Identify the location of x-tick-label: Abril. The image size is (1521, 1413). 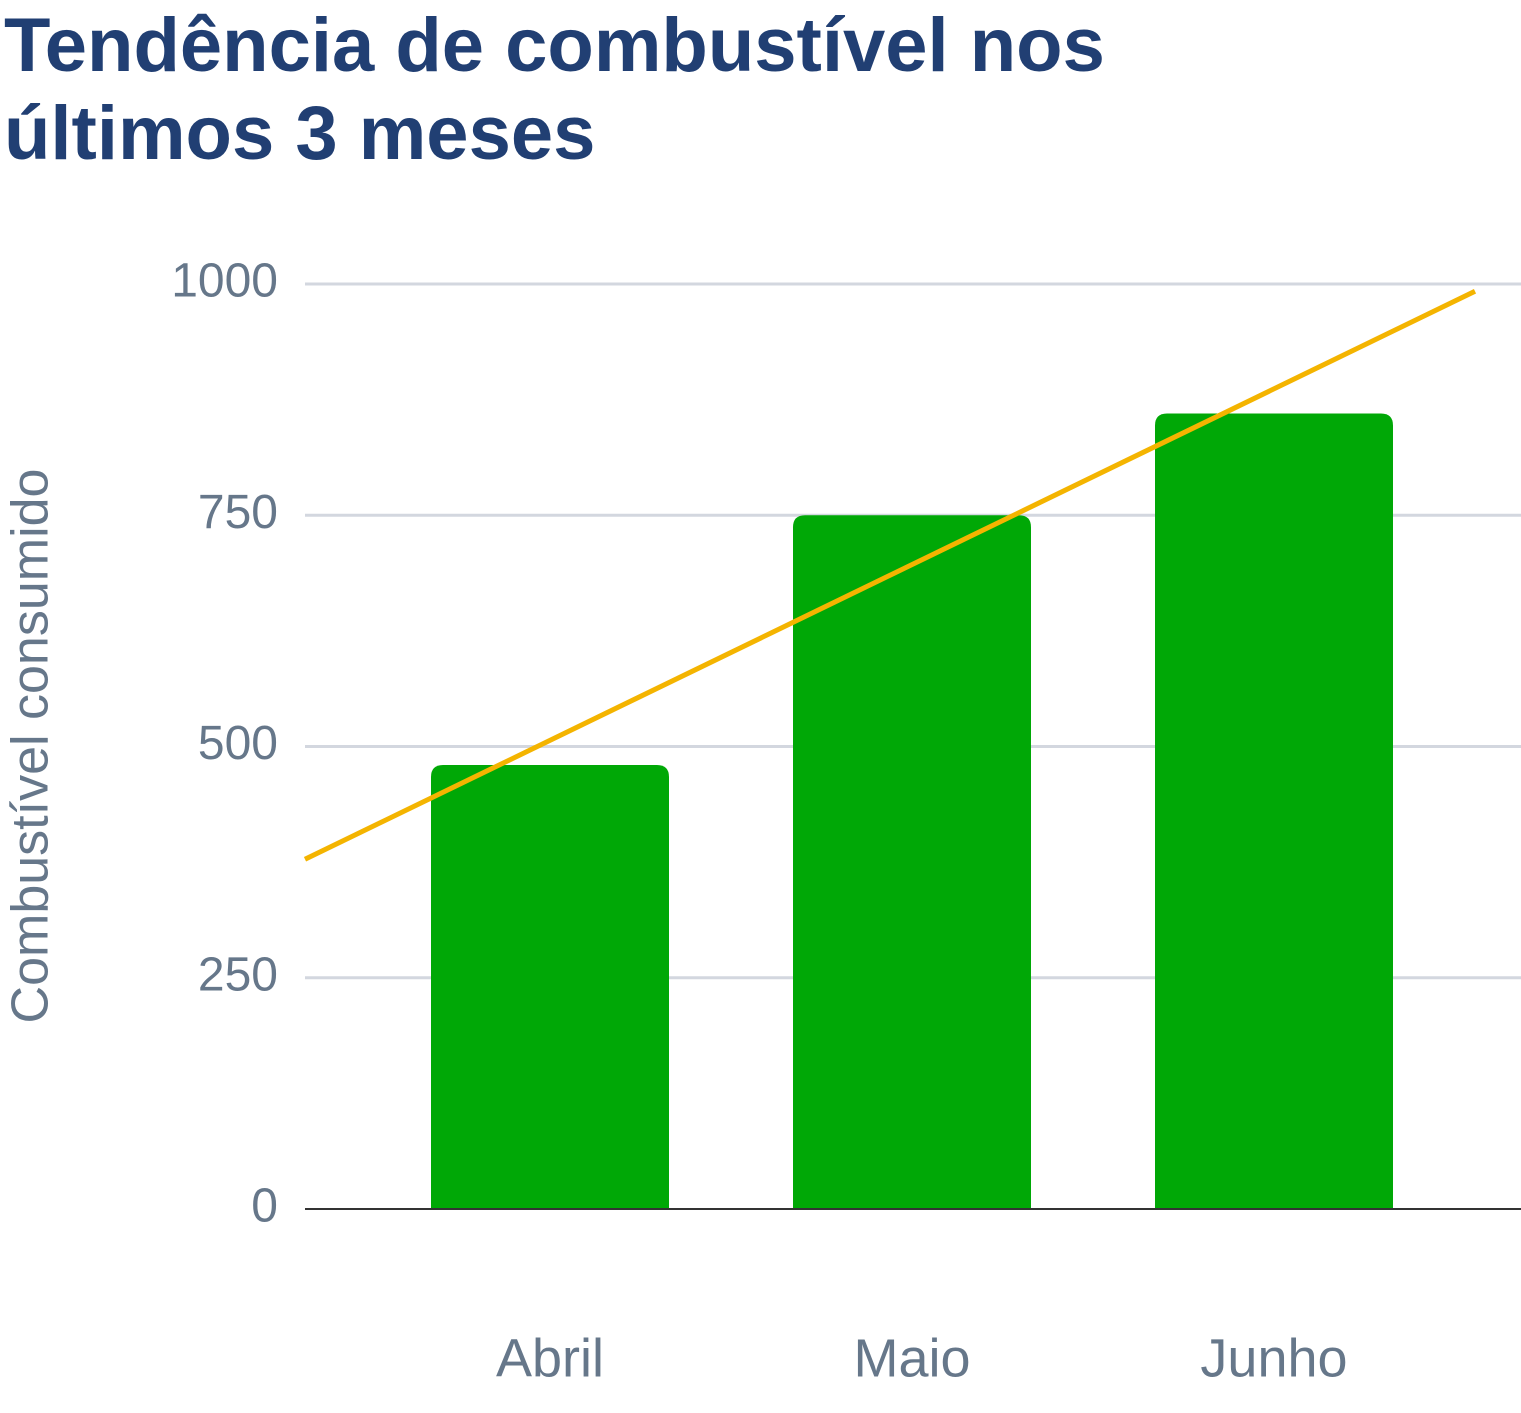
(550, 1358).